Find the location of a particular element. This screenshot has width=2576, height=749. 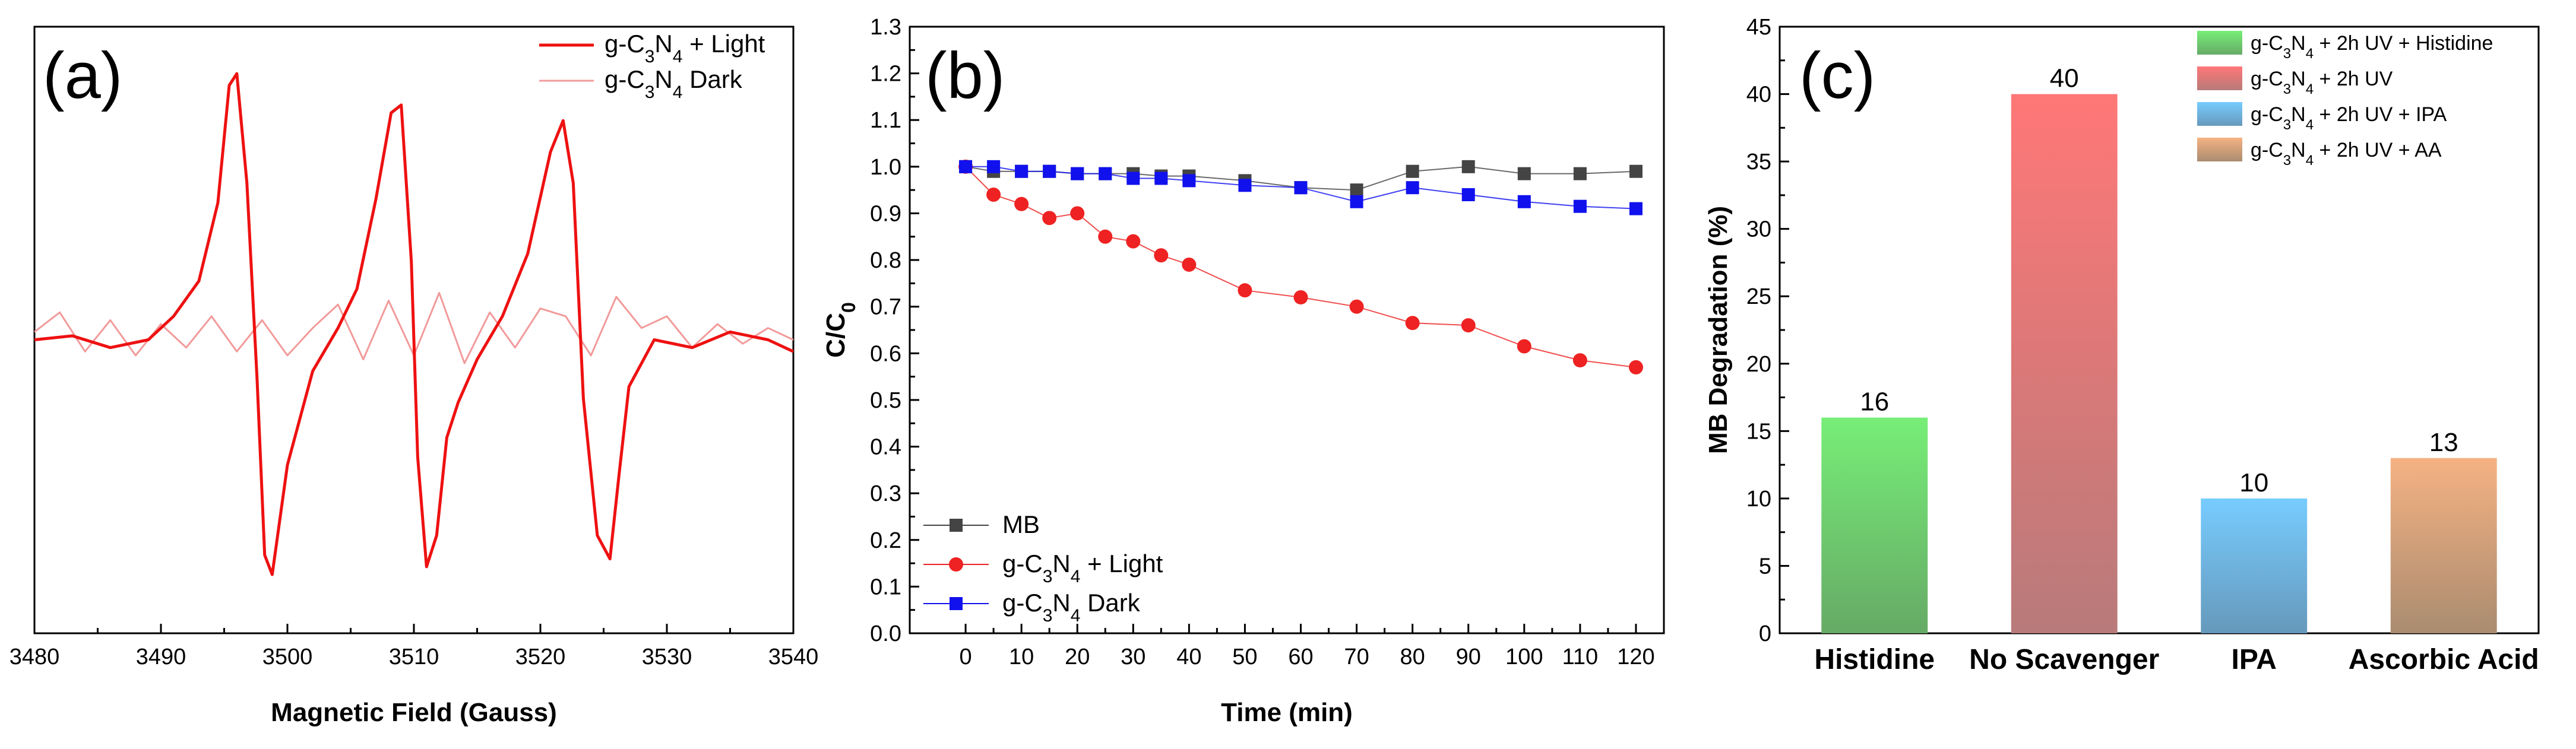

y-tick-label: 0 is located at coordinates (1765, 633).